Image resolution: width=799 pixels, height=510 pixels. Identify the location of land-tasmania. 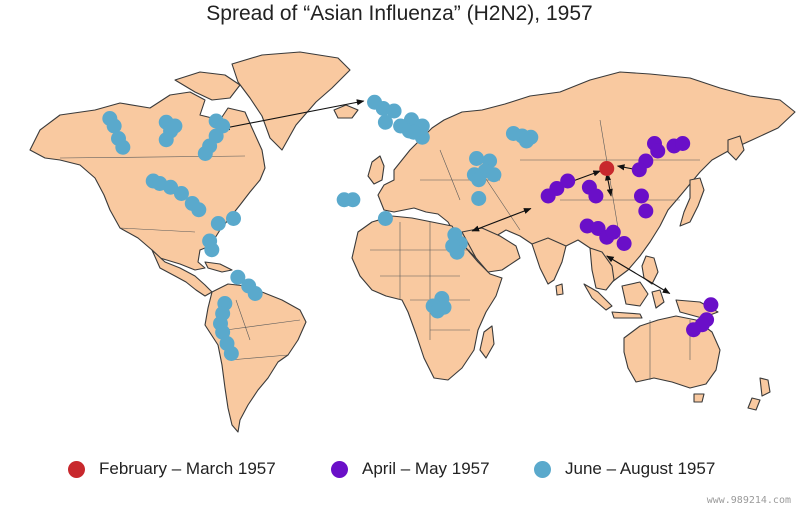
(699, 398).